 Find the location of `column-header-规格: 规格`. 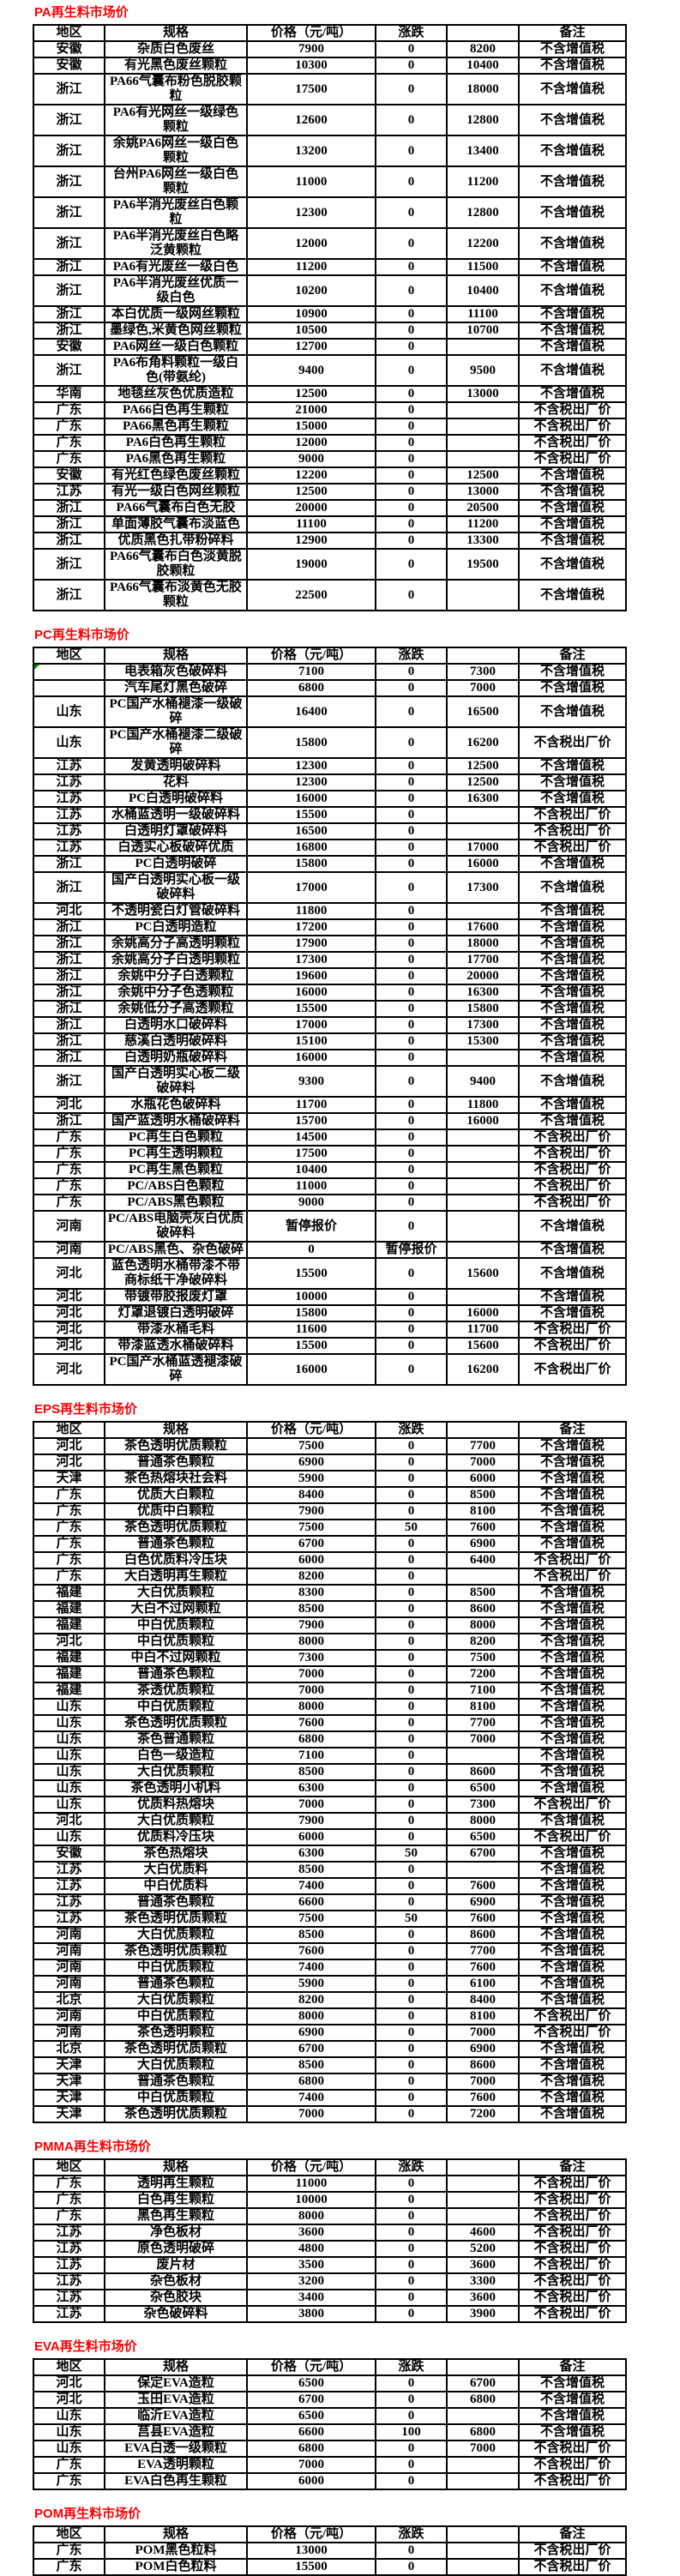

column-header-规格: 规格 is located at coordinates (176, 2534).